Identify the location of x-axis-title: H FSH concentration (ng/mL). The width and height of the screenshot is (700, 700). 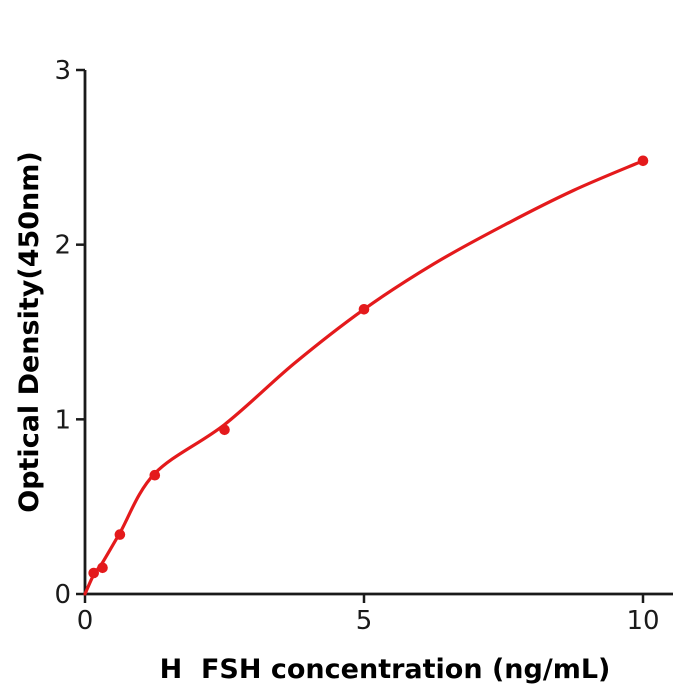
(385, 669).